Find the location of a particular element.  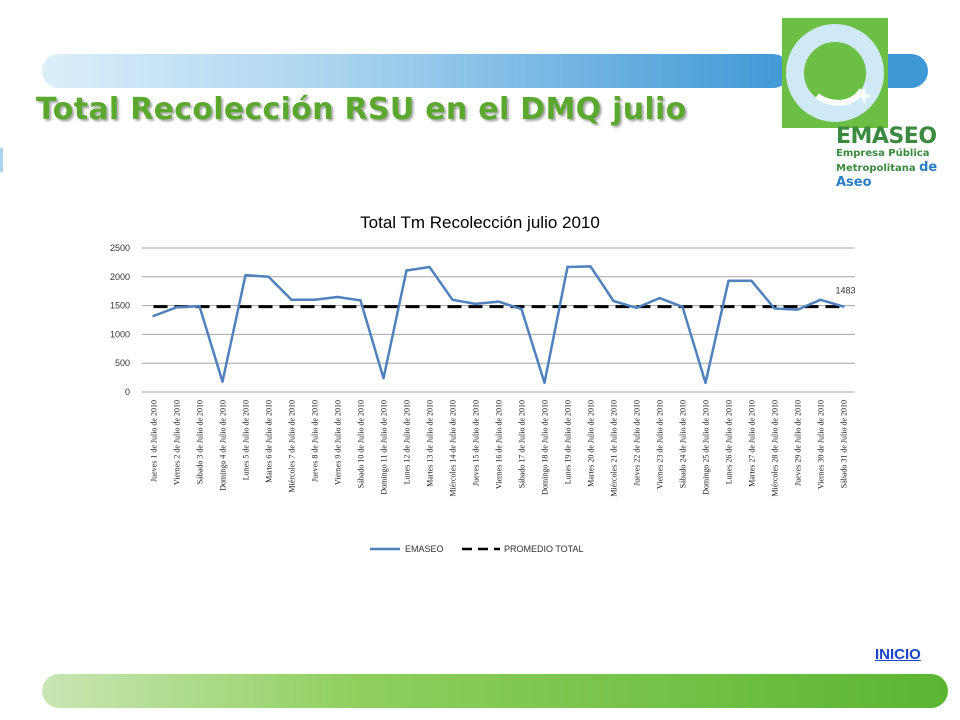

y-tick-label: 1000 is located at coordinates (120, 334).